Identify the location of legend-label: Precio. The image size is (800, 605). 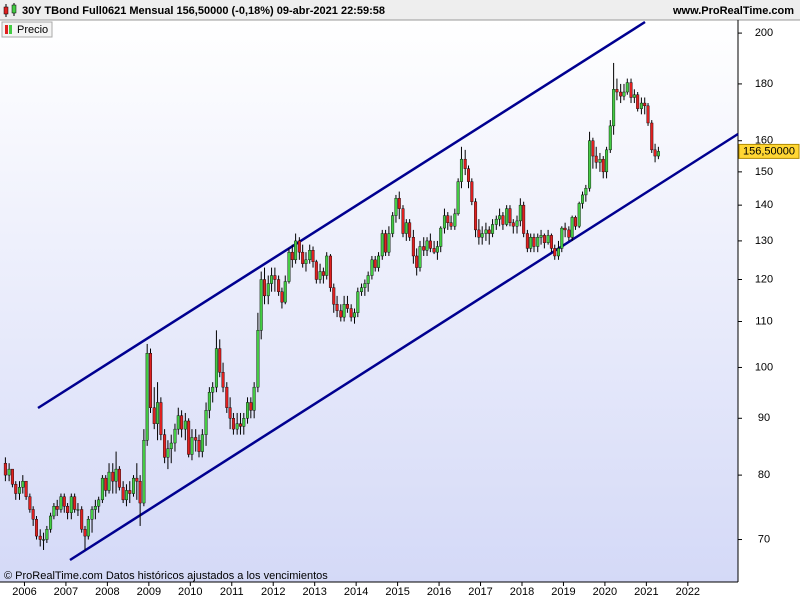
(32, 30).